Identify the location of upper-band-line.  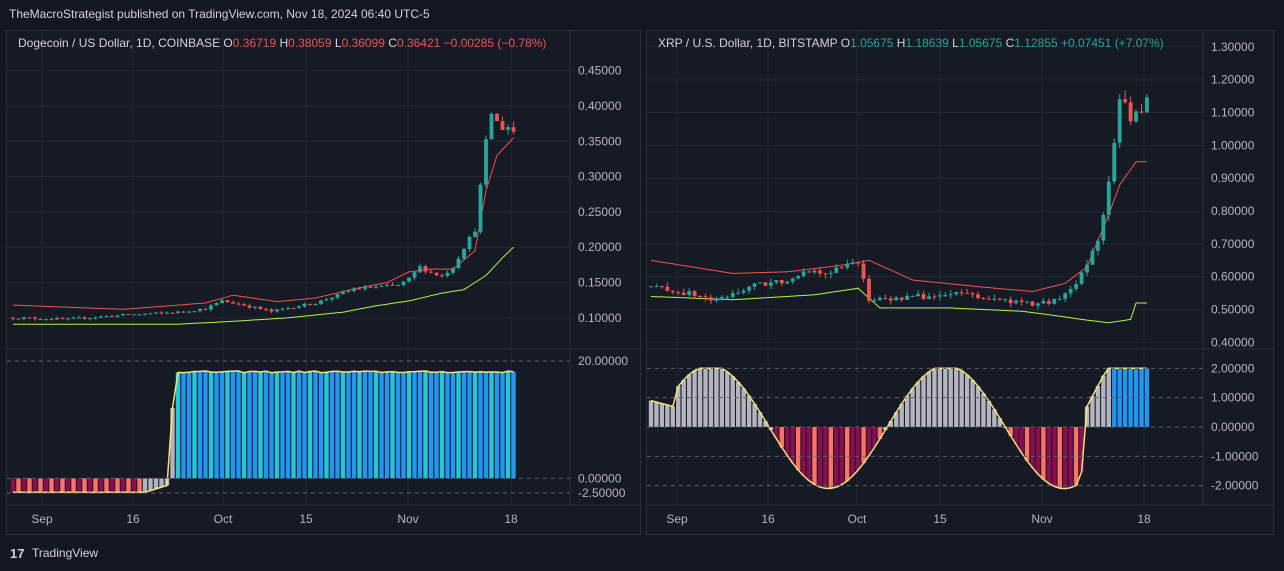
(263, 223).